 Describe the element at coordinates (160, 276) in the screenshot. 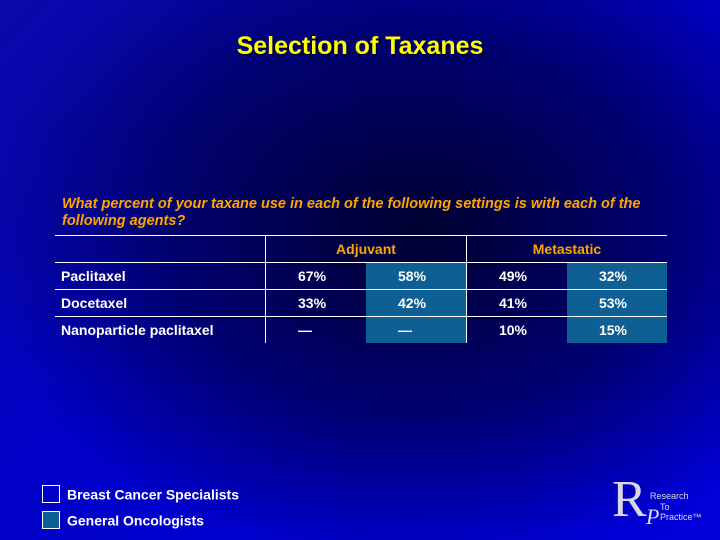

I see `row-label: Paclitaxel` at that location.